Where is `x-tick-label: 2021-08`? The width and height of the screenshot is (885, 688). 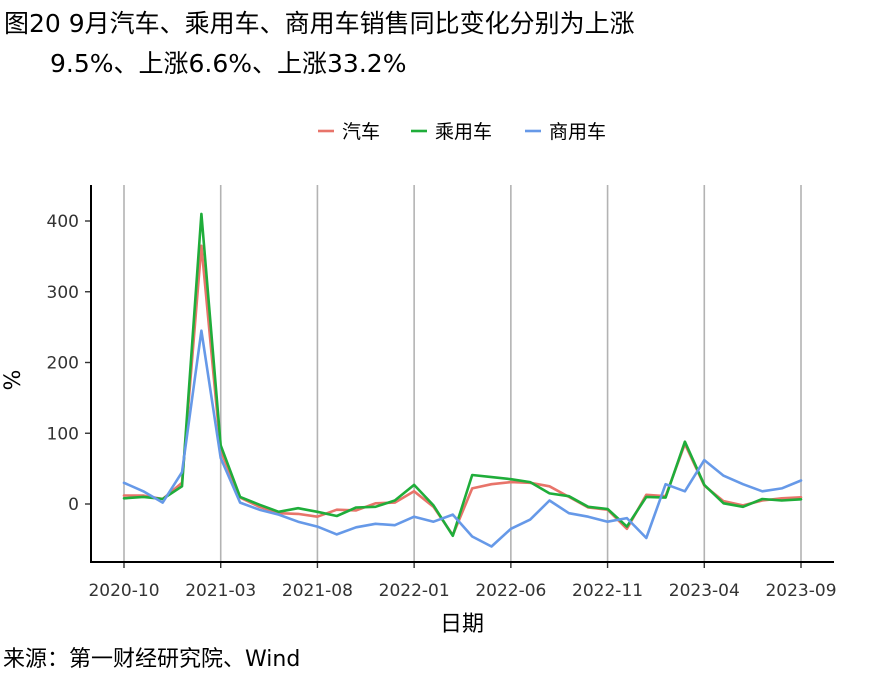
x-tick-label: 2021-08 is located at coordinates (317, 591).